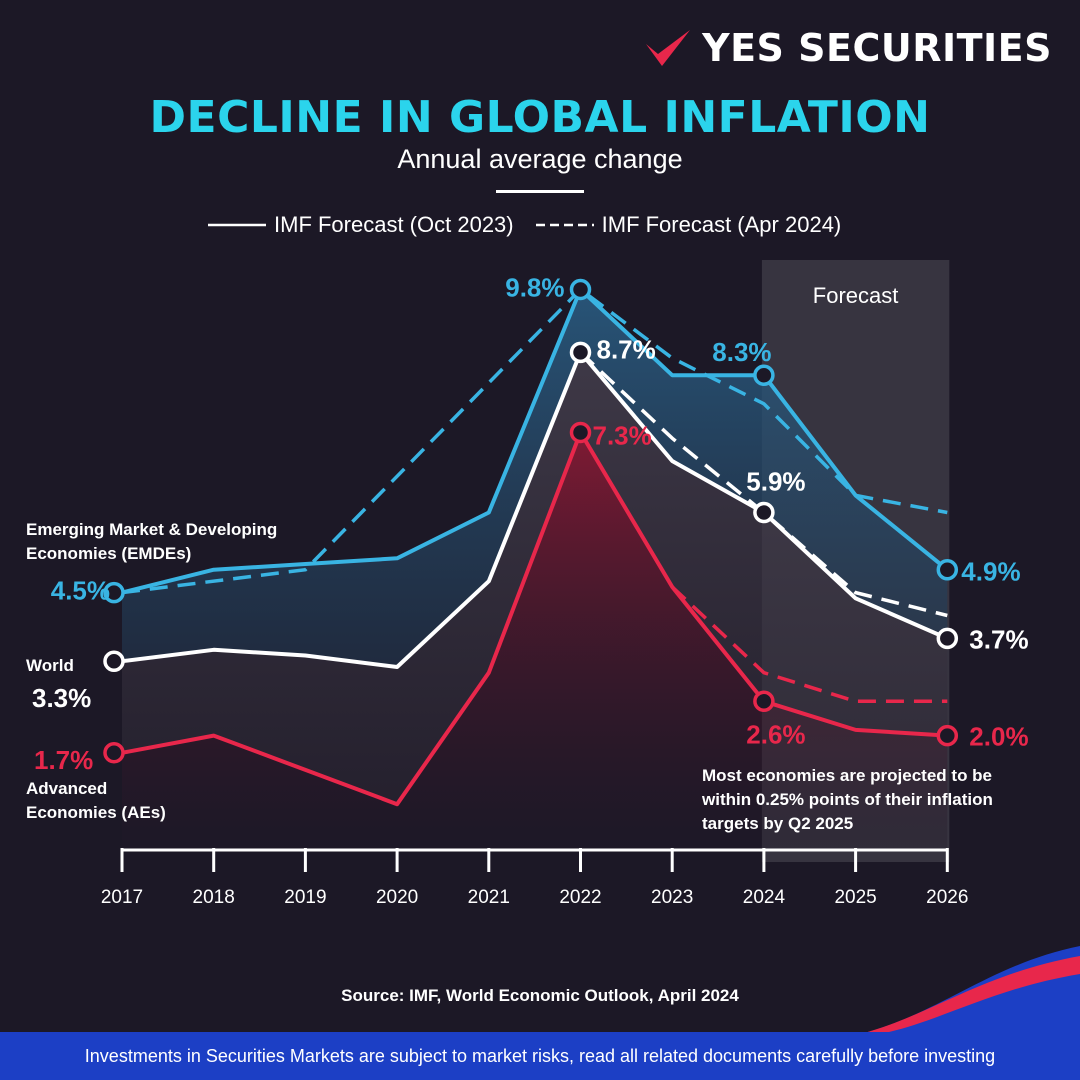  I want to click on brand-name: YES SECURITIES, so click(877, 48).